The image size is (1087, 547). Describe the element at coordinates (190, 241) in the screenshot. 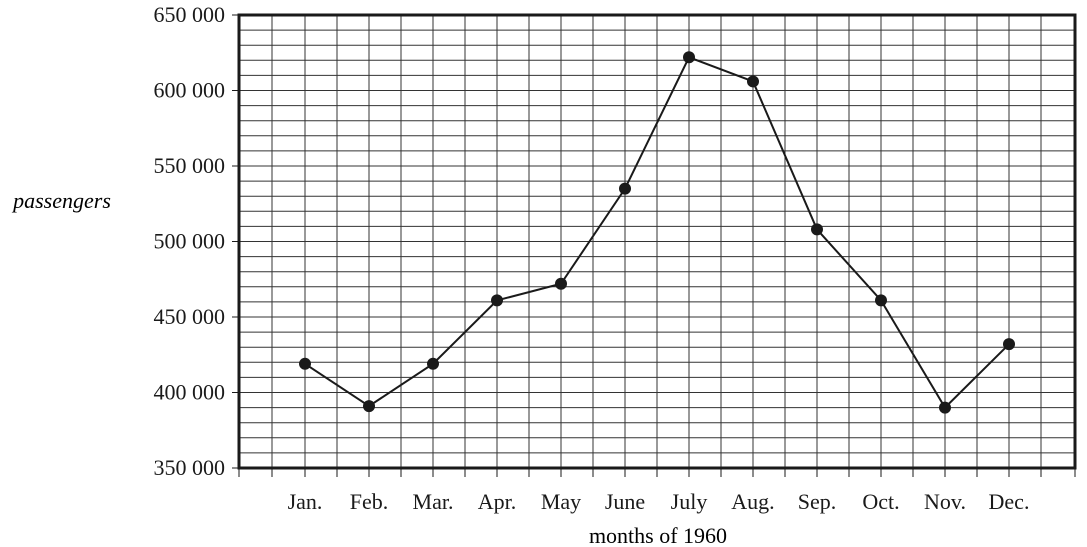

I see `y-tick-label: 500 000` at that location.